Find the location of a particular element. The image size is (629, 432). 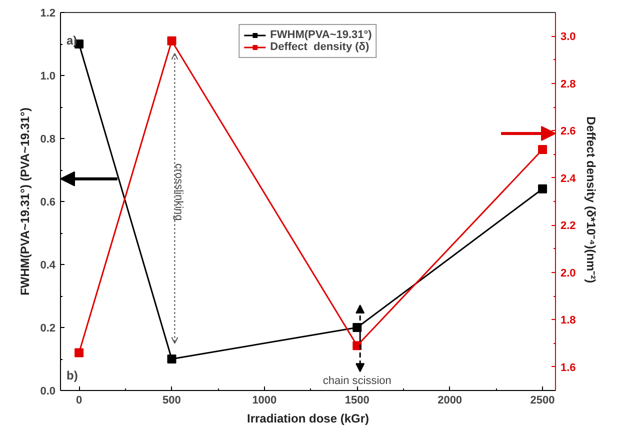

y-tick-label: 1.0 is located at coordinates (48, 76).